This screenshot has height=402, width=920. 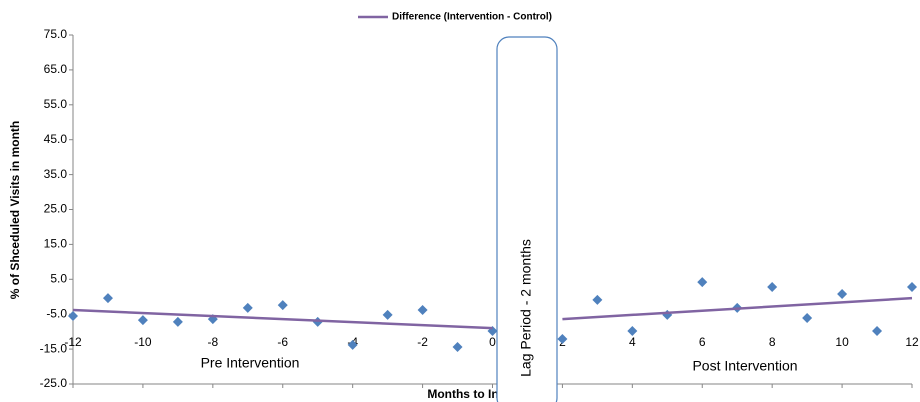 I want to click on y-tick-label: 45.0, so click(x=56, y=139).